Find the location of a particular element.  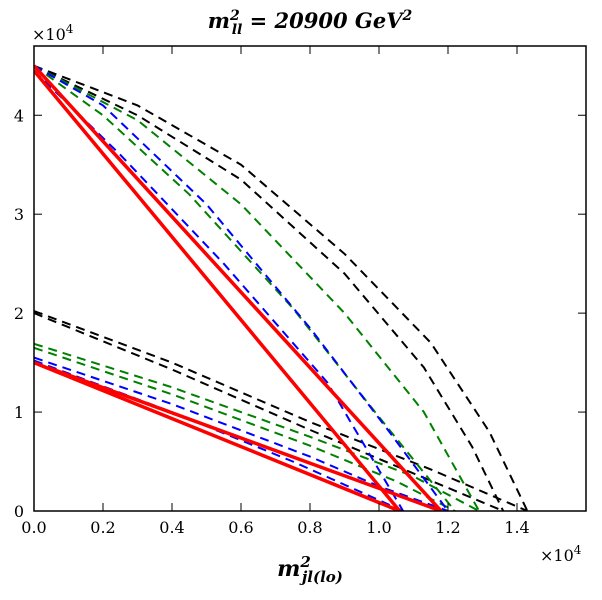

chart-title: m2 ll = 20900 GeV2 is located at coordinates (310, 23).